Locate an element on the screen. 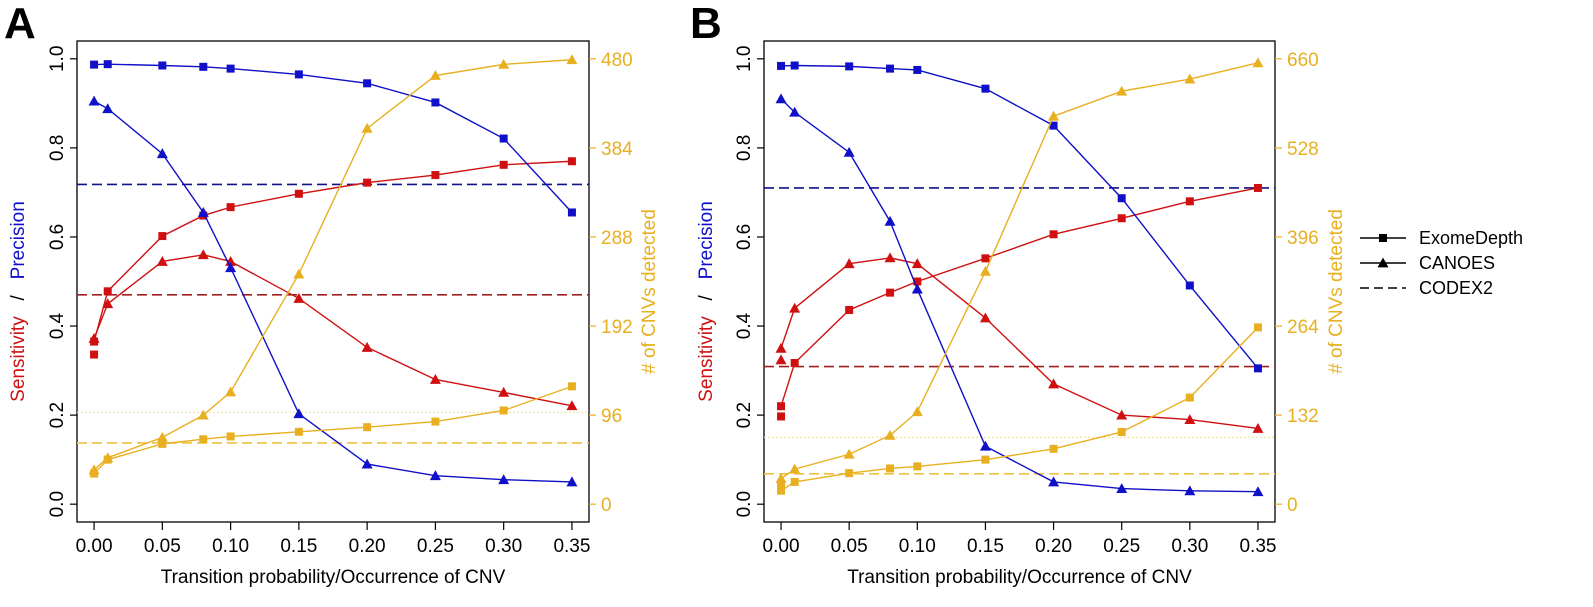 The width and height of the screenshot is (1593, 607). panel-a-y-right-title: # of CNVs detected is located at coordinates (649, 291).